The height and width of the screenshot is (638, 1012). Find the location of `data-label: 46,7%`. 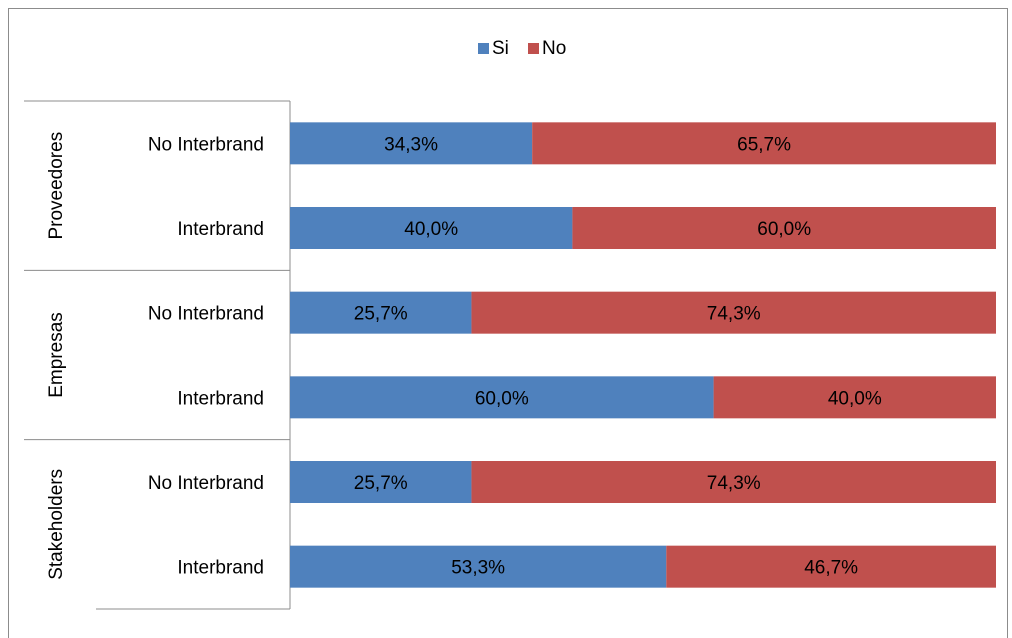

data-label: 46,7% is located at coordinates (831, 568).